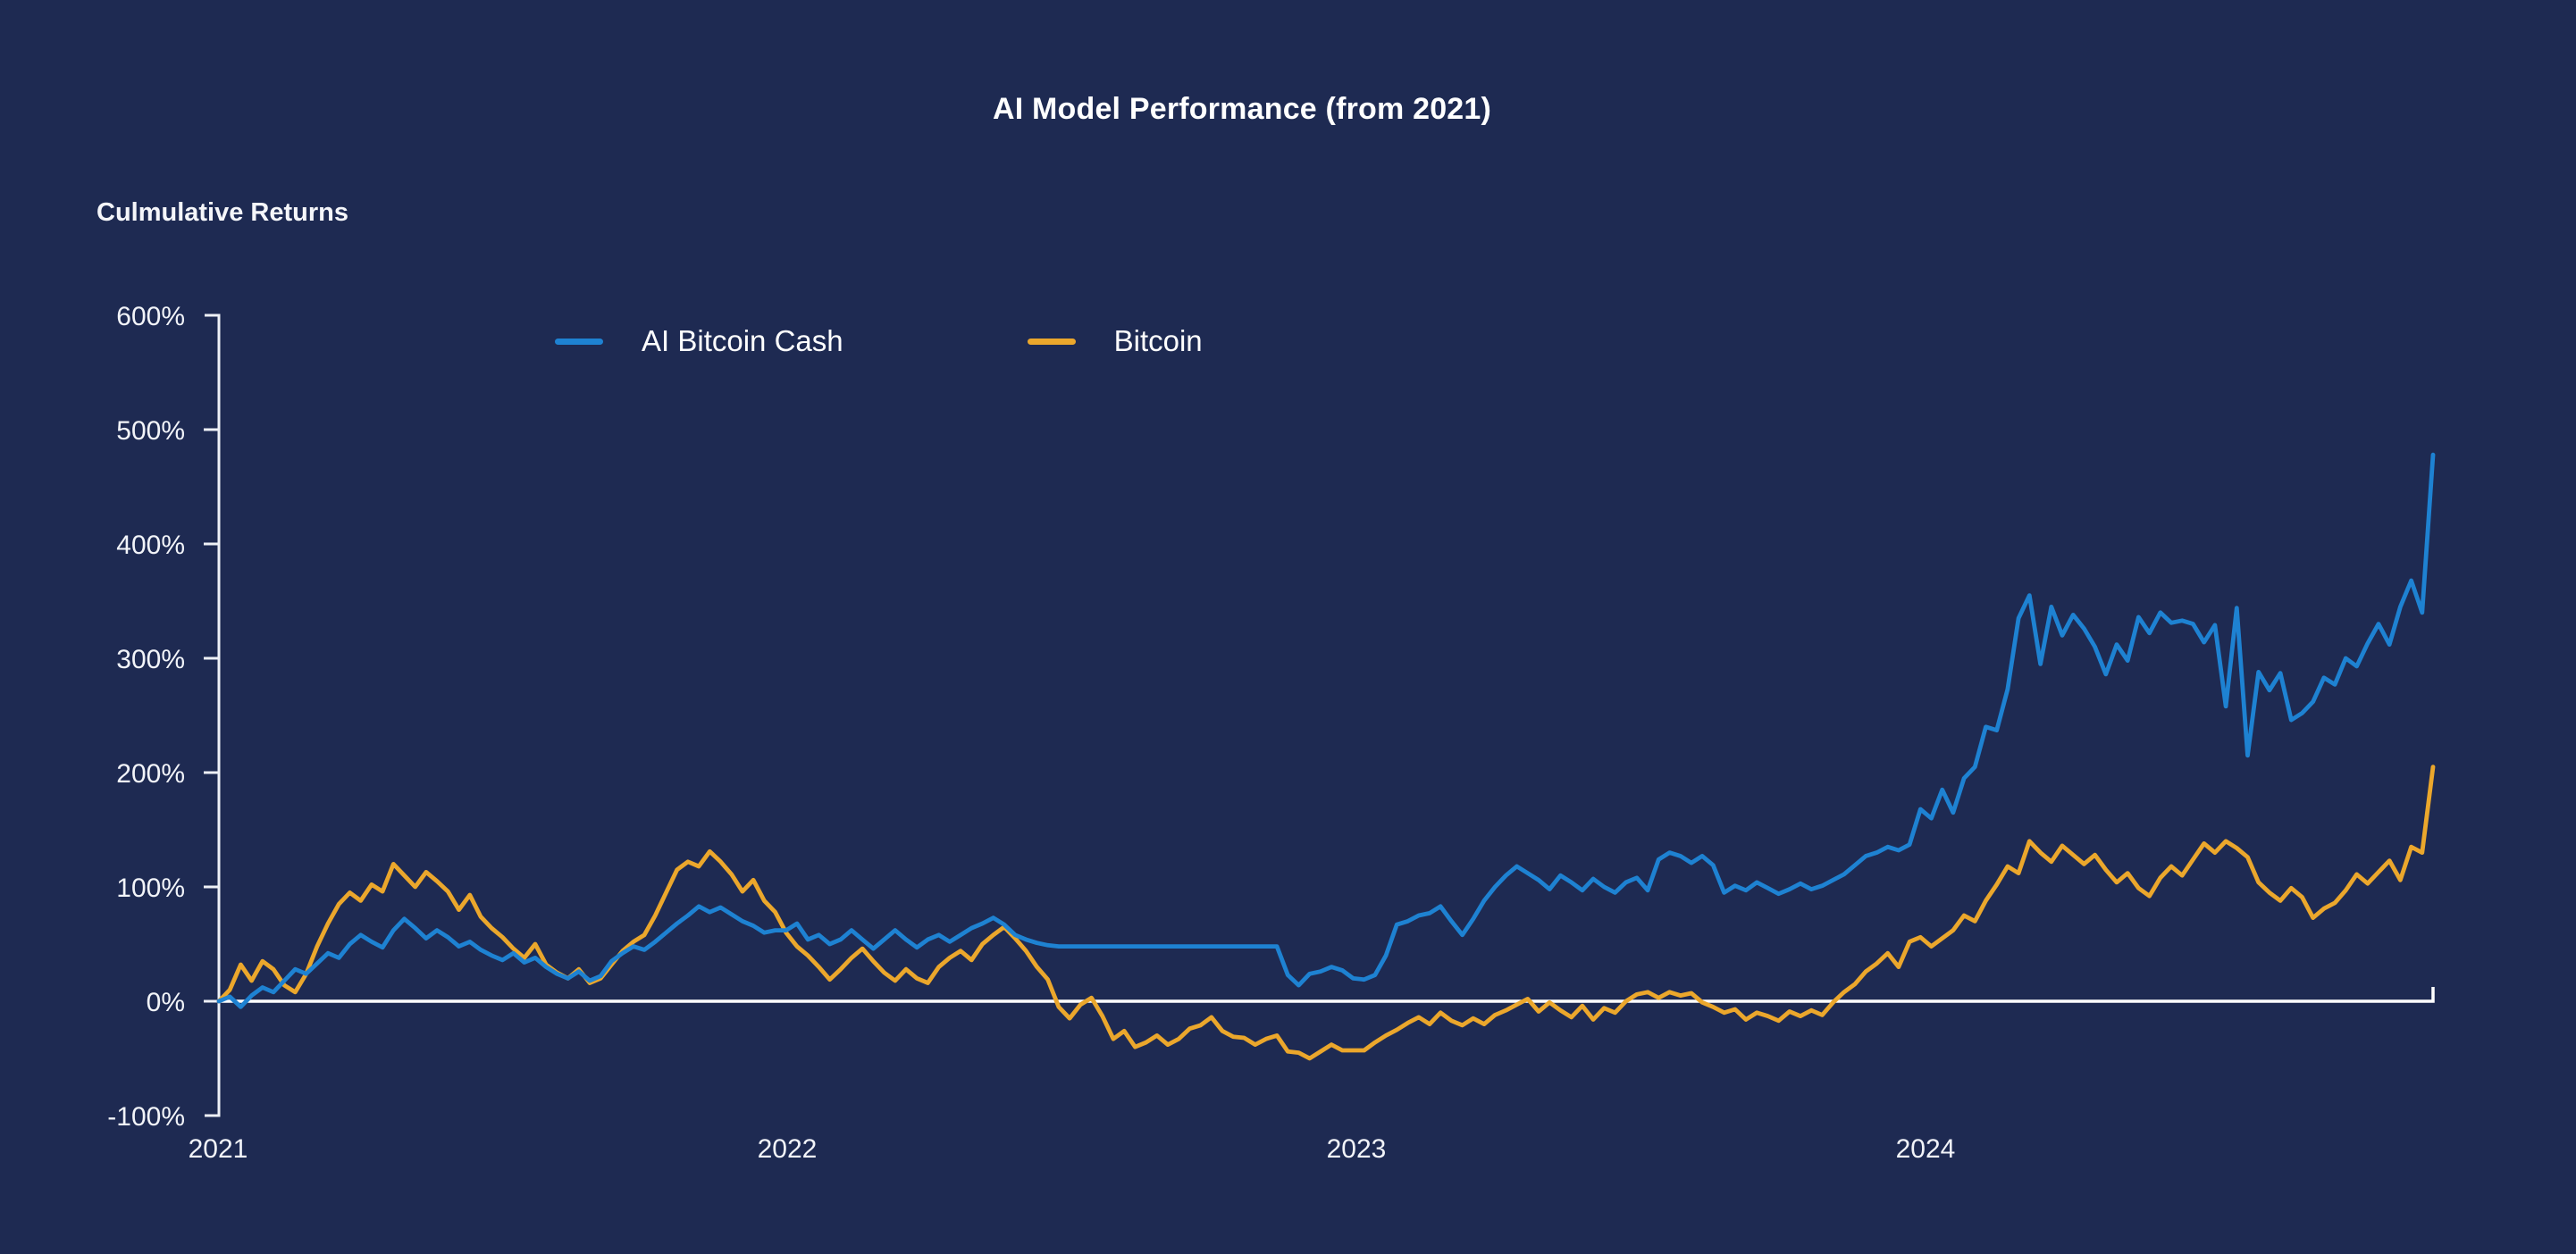 The height and width of the screenshot is (1254, 2576). I want to click on legend-item-bitcoin: Bitcoin, so click(1115, 341).